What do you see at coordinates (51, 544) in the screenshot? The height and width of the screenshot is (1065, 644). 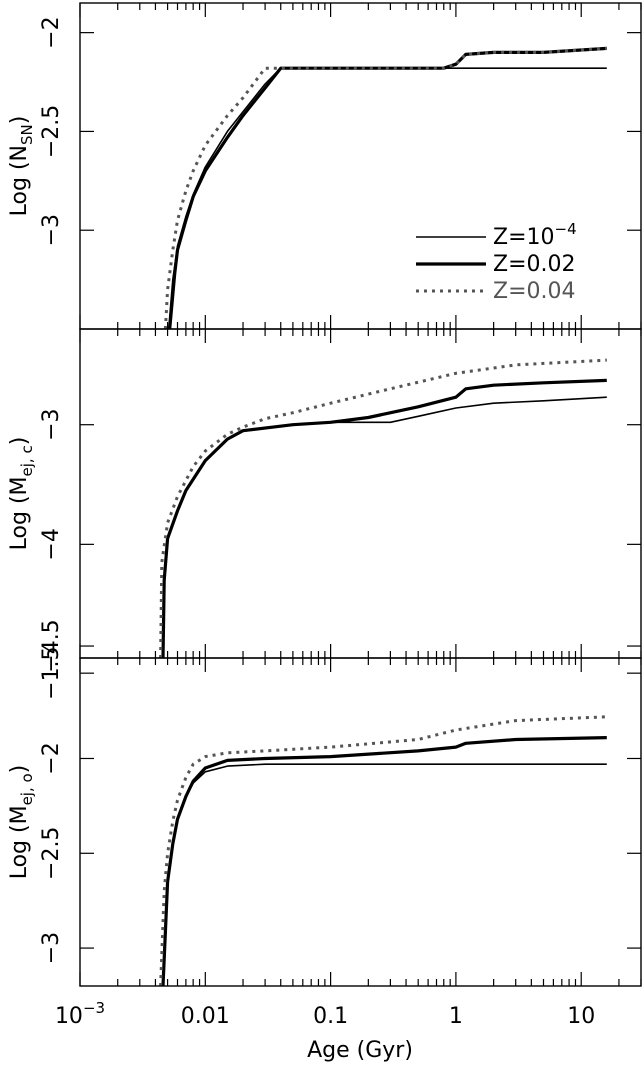 I see `y-tick-label: −4` at bounding box center [51, 544].